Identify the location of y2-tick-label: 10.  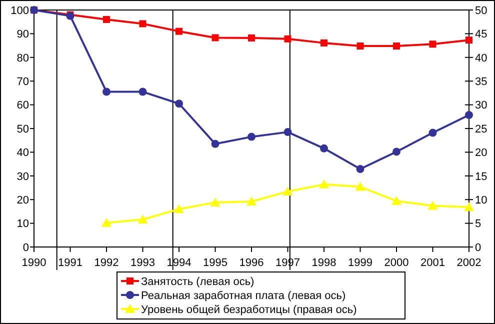
(481, 200).